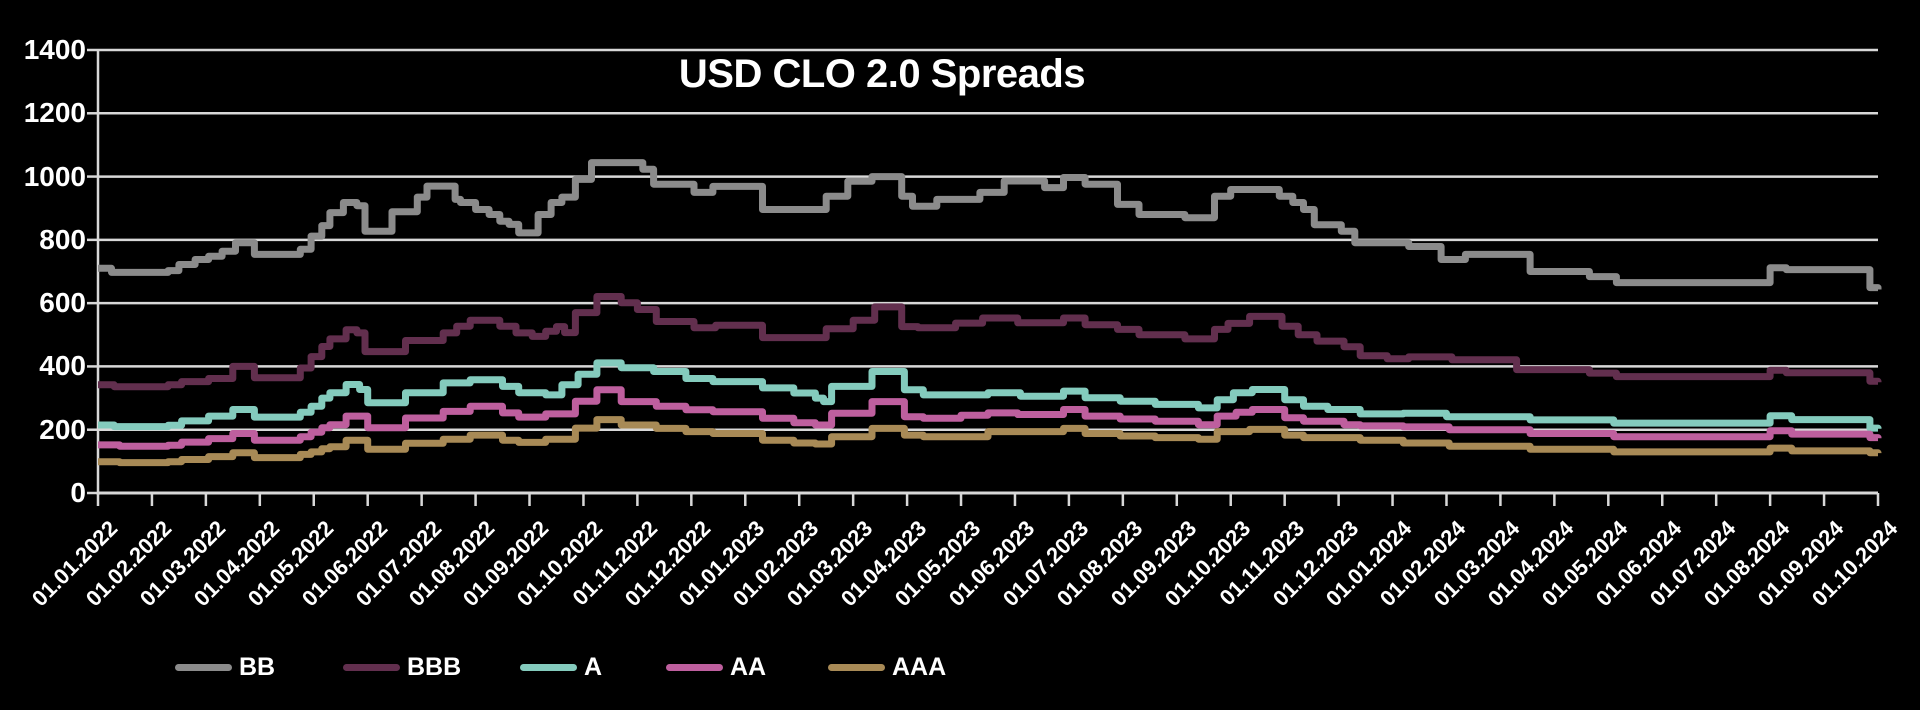 This screenshot has height=710, width=1920. Describe the element at coordinates (62, 429) in the screenshot. I see `y-axis-label: 200` at that location.